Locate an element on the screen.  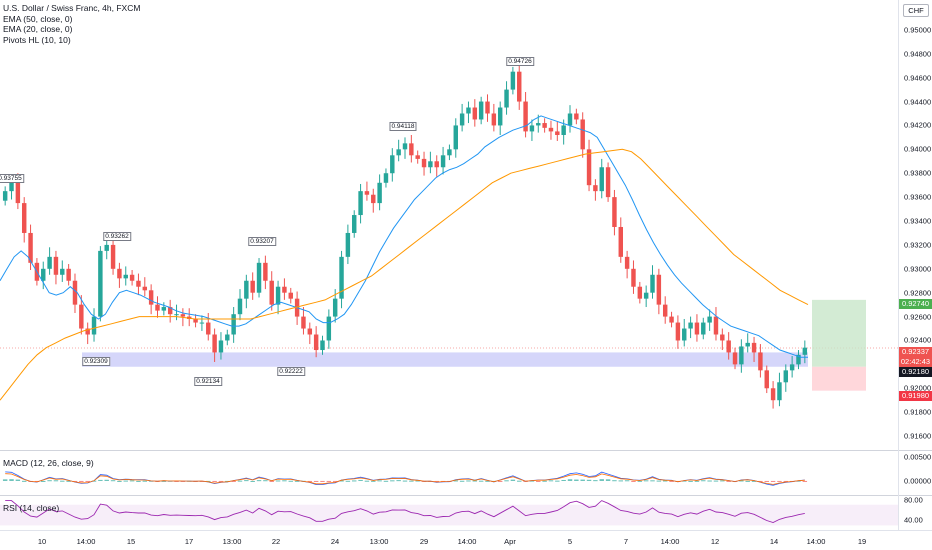
price-tick-label: 0.93200 is located at coordinates (918, 245).